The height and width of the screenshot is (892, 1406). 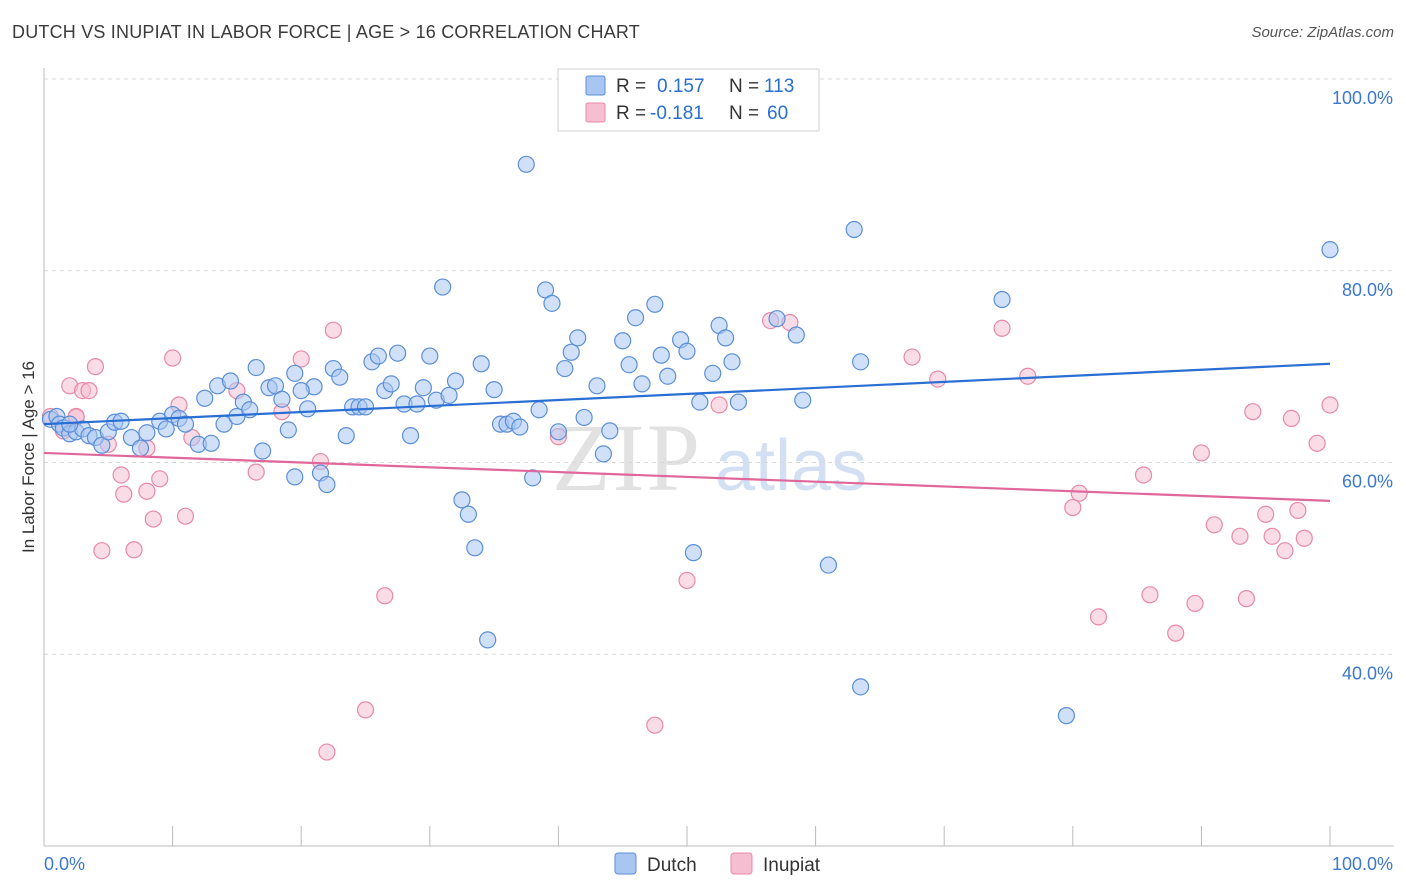 What do you see at coordinates (631, 86) in the screenshot?
I see `dutch-r-label: R =` at bounding box center [631, 86].